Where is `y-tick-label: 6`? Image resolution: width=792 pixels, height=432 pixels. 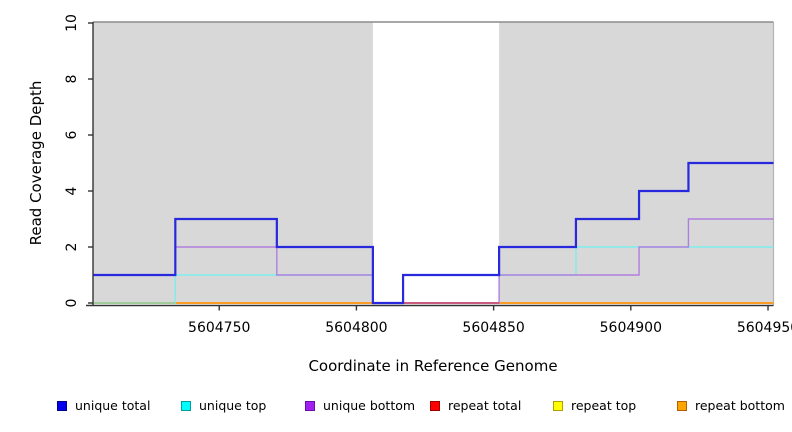 y-tick-label: 6 is located at coordinates (72, 135).